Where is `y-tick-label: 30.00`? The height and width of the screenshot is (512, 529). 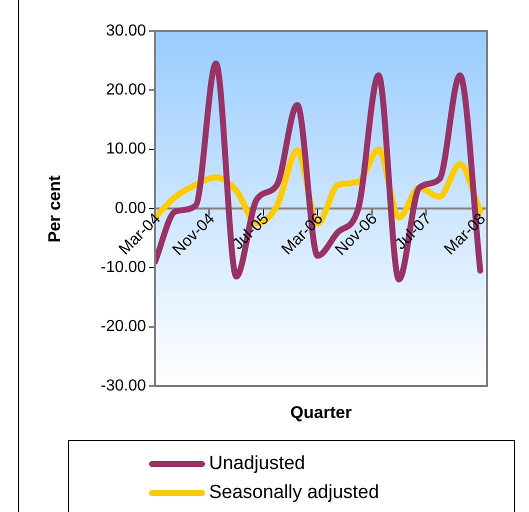 y-tick-label: 30.00 is located at coordinates (126, 31).